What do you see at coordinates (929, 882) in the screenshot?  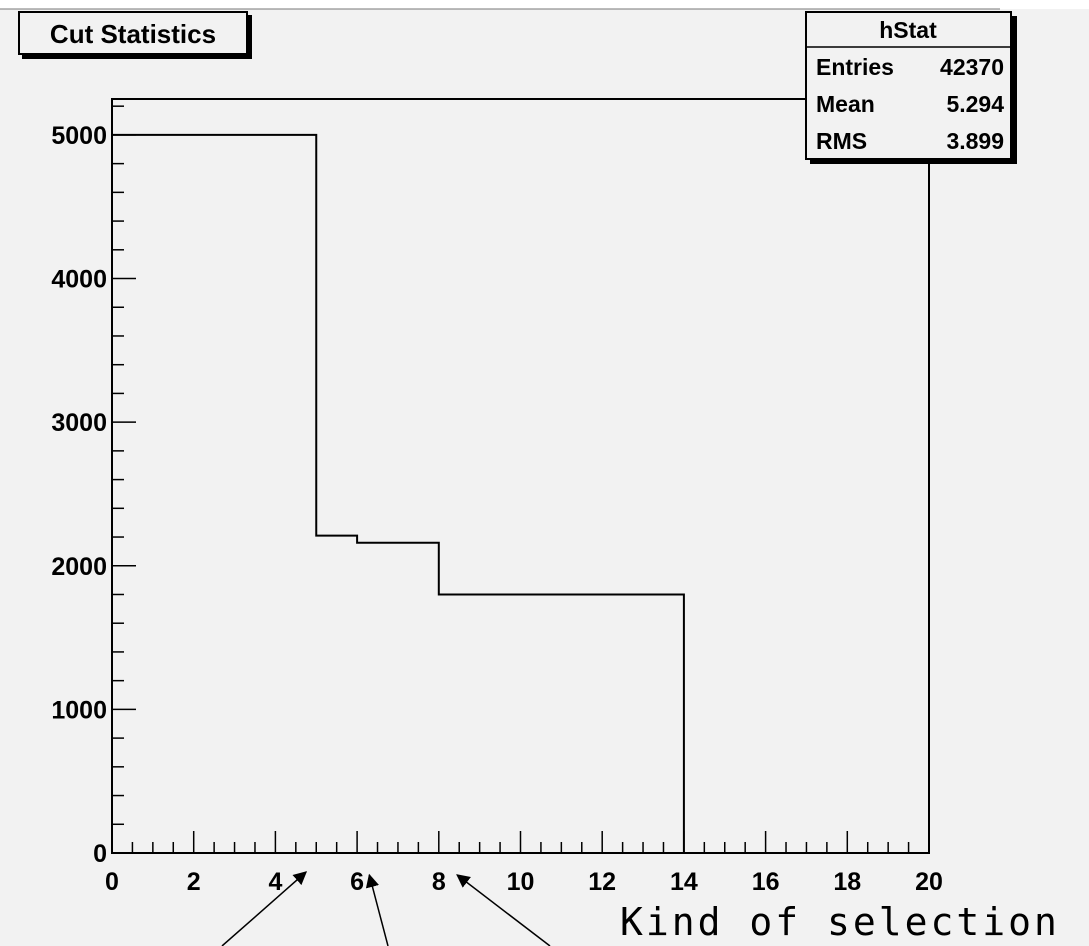 I see `x-tick-label: 20` at bounding box center [929, 882].